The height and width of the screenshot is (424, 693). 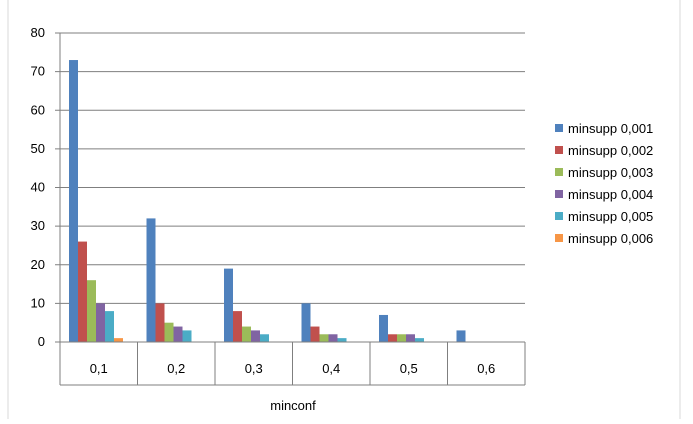 What do you see at coordinates (610, 150) in the screenshot?
I see `legend-label: minsupp 0,002` at bounding box center [610, 150].